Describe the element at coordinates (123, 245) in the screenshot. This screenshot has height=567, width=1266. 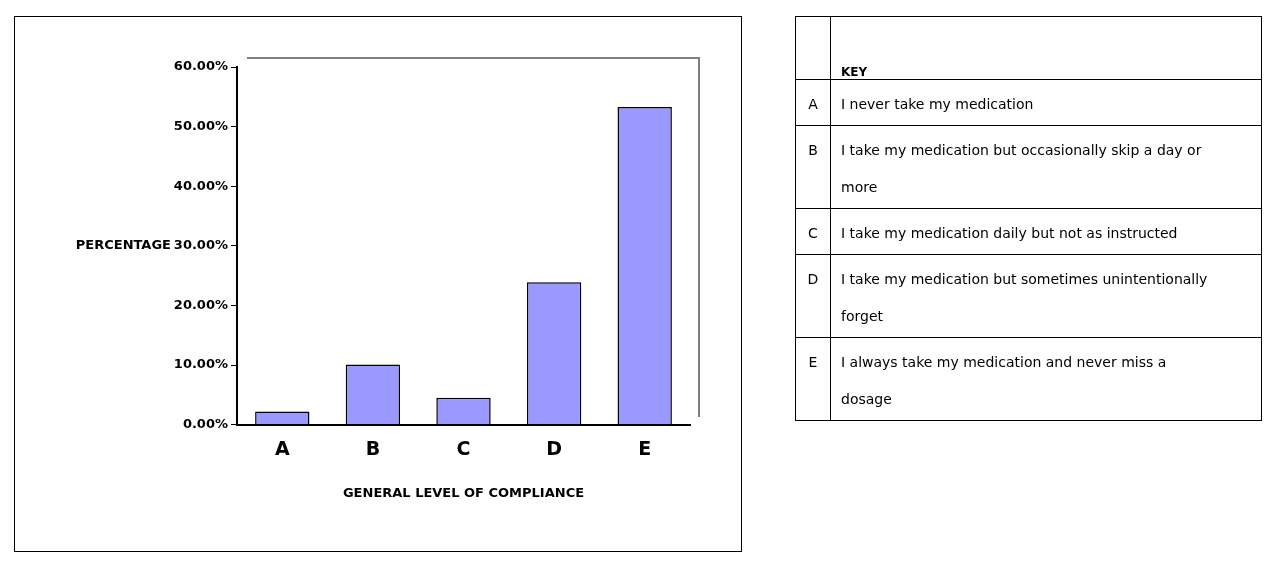
I see `y-axis-title: PERCENTAGE` at that location.